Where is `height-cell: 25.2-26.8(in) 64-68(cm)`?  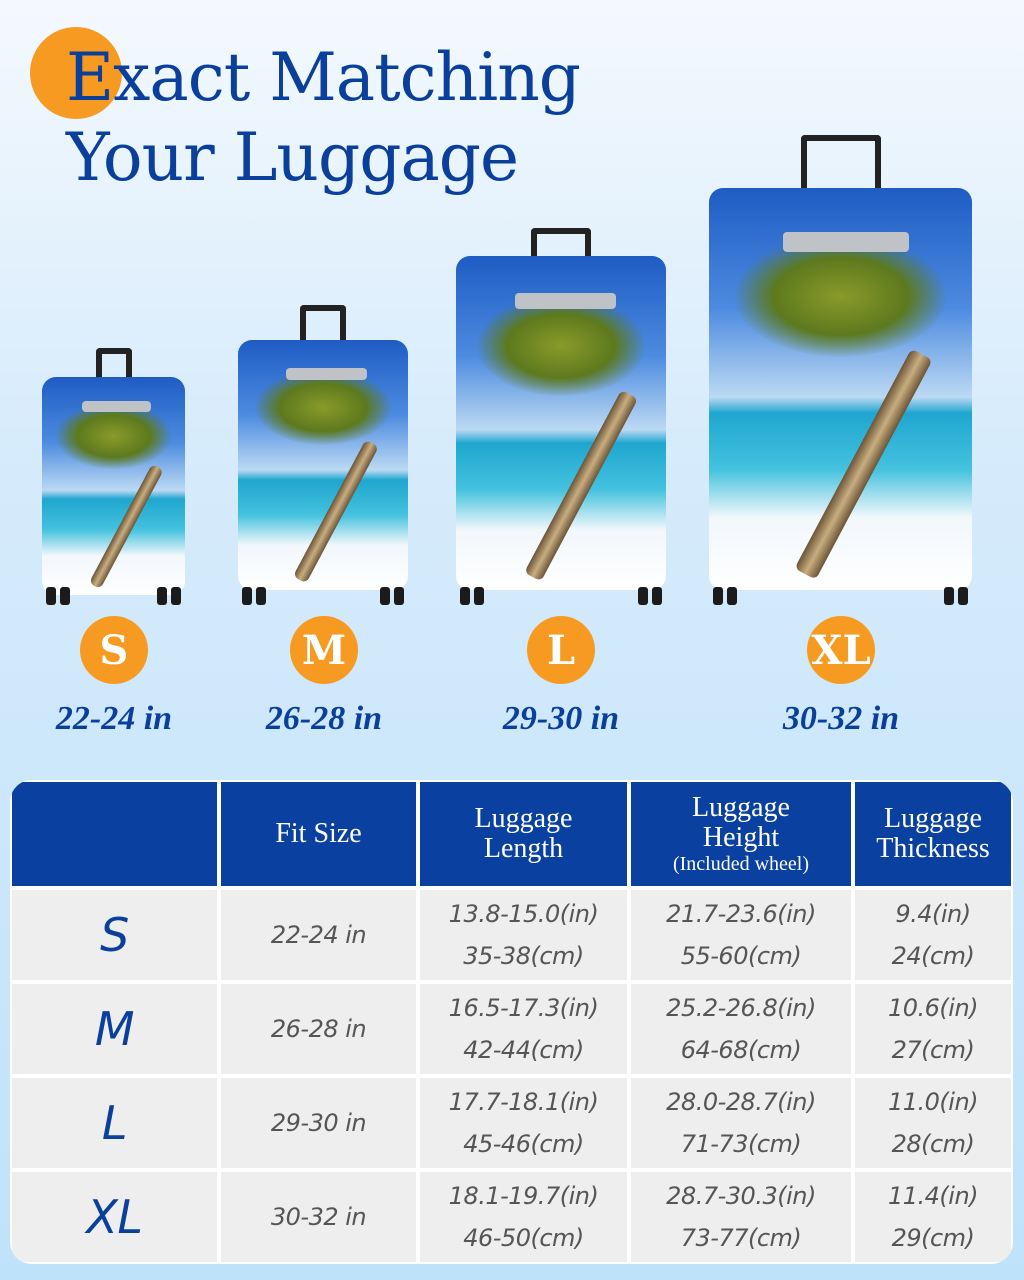 height-cell: 25.2-26.8(in) 64-68(cm) is located at coordinates (741, 1029).